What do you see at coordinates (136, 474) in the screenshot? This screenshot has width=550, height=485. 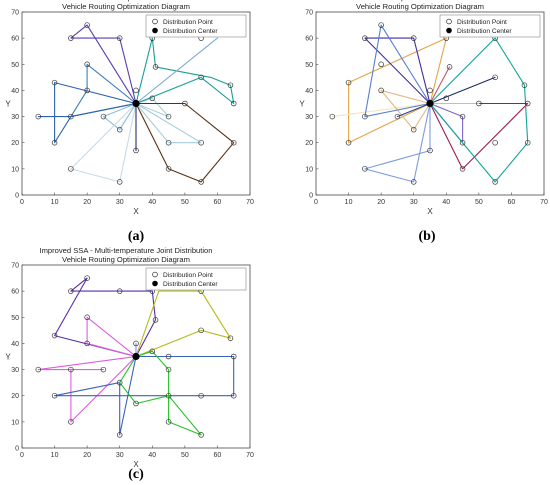 I see `subfigure-caption: (c)` at bounding box center [136, 474].